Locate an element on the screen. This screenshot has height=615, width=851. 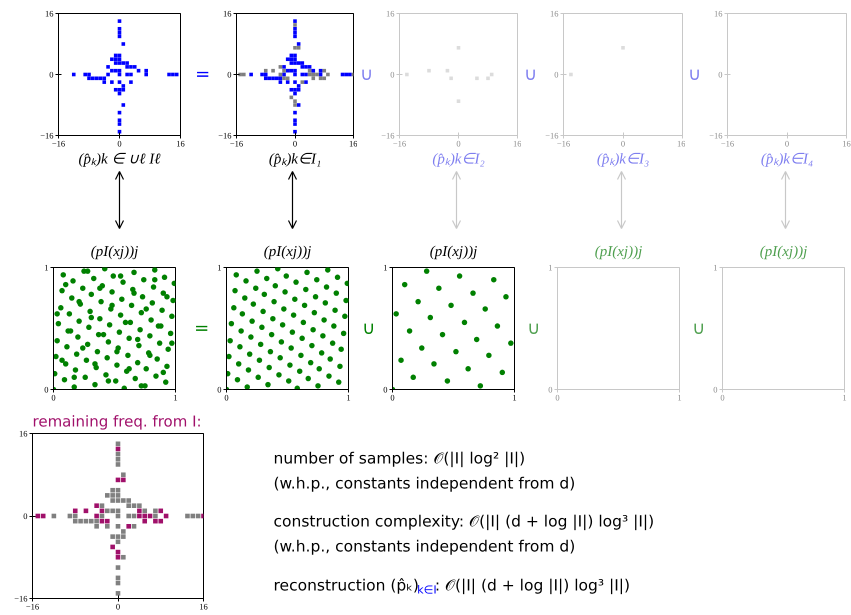
x-tick-label: −16 is located at coordinates (399, 143).